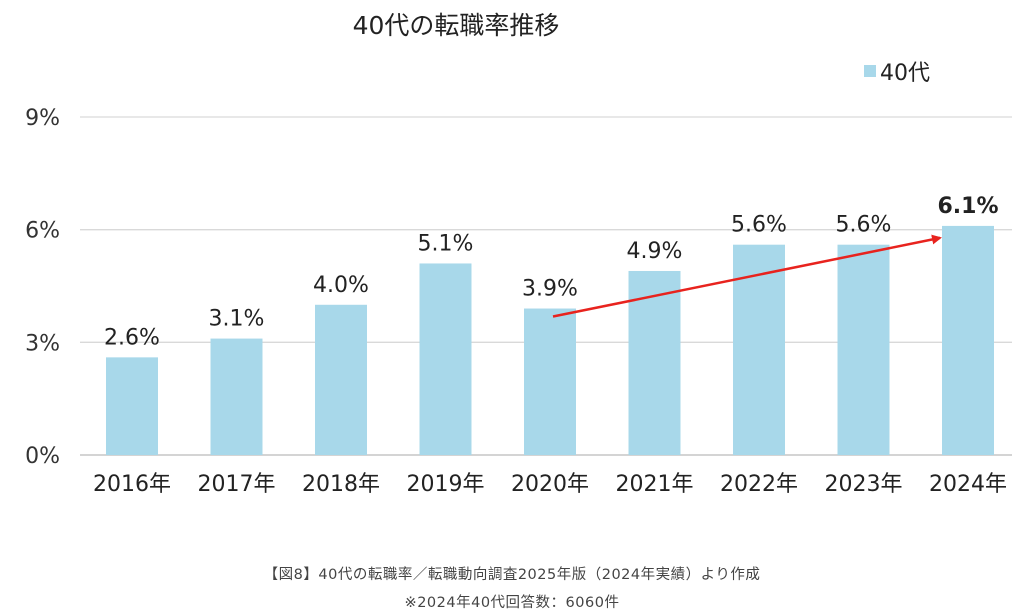  I want to click on data-label: 3.1%, so click(237, 319).